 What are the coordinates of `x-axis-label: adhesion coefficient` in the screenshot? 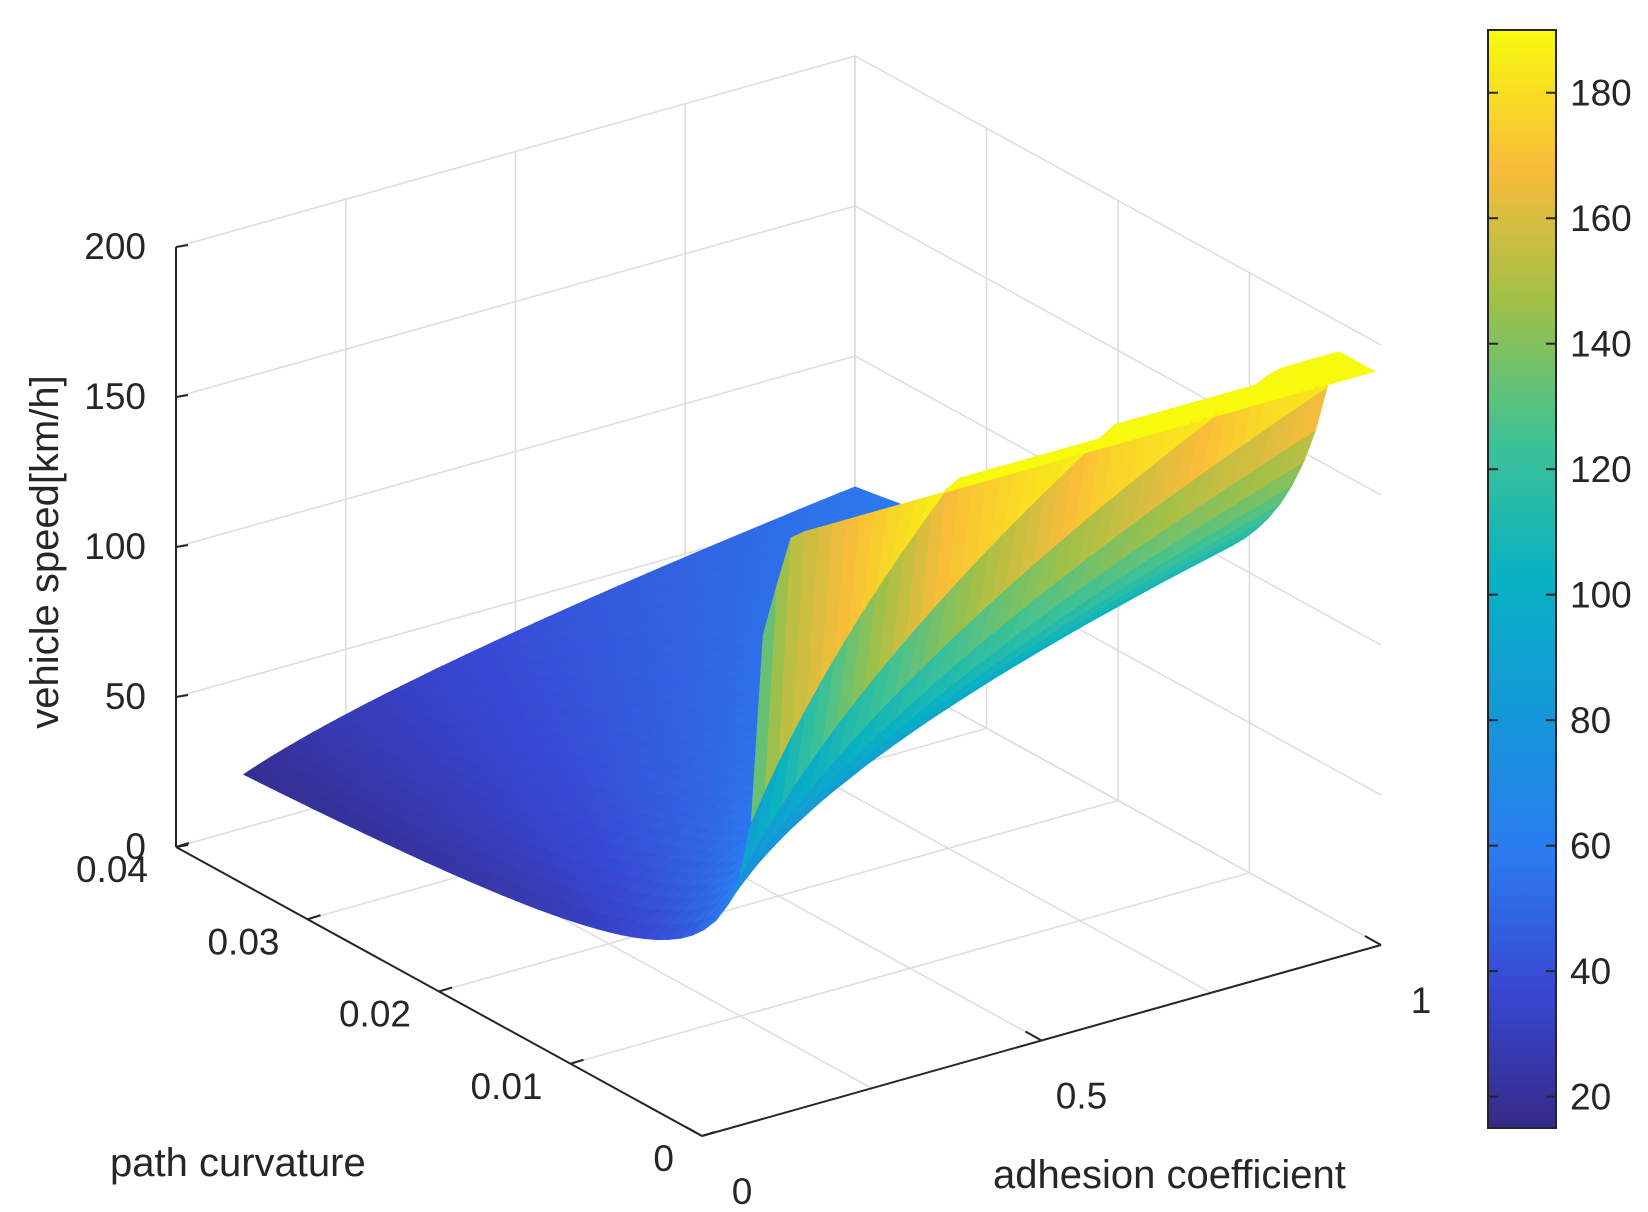 It's located at (1169, 1175).